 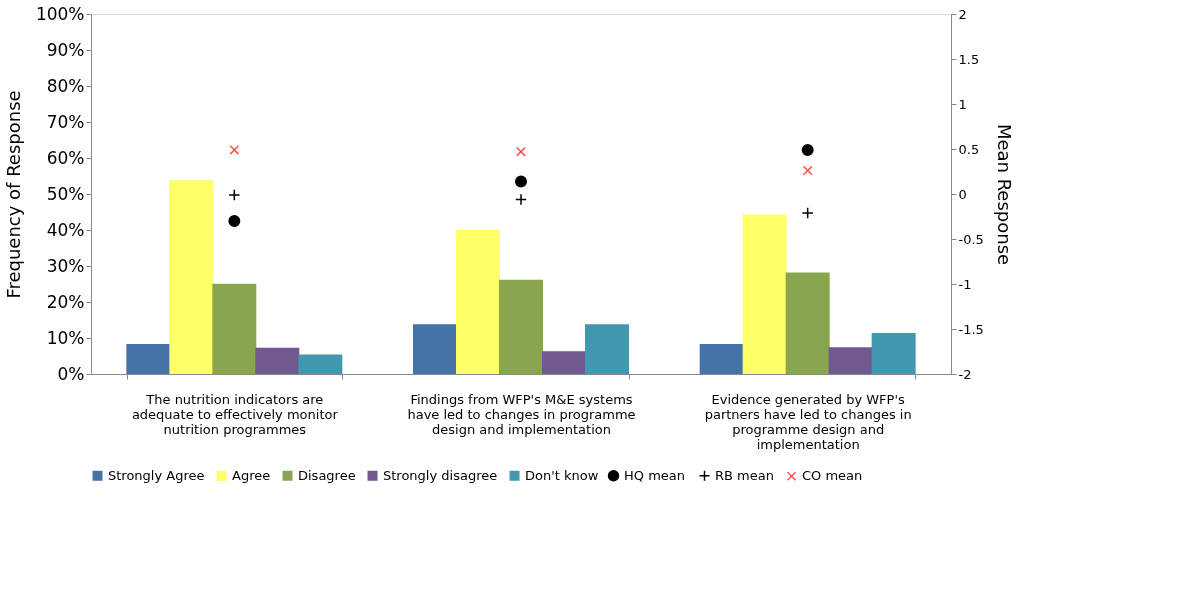 What do you see at coordinates (832, 476) in the screenshot?
I see `legend-label: CO mean` at bounding box center [832, 476].